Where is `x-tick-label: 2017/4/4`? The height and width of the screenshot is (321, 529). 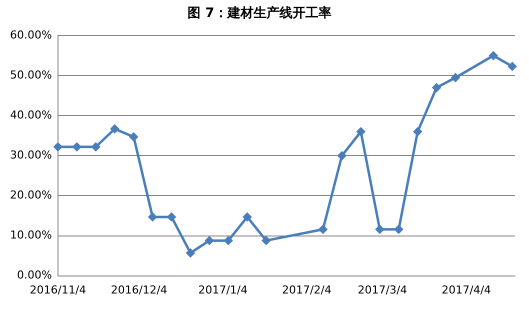 x-tick-label: 2017/4/4 is located at coordinates (467, 289).